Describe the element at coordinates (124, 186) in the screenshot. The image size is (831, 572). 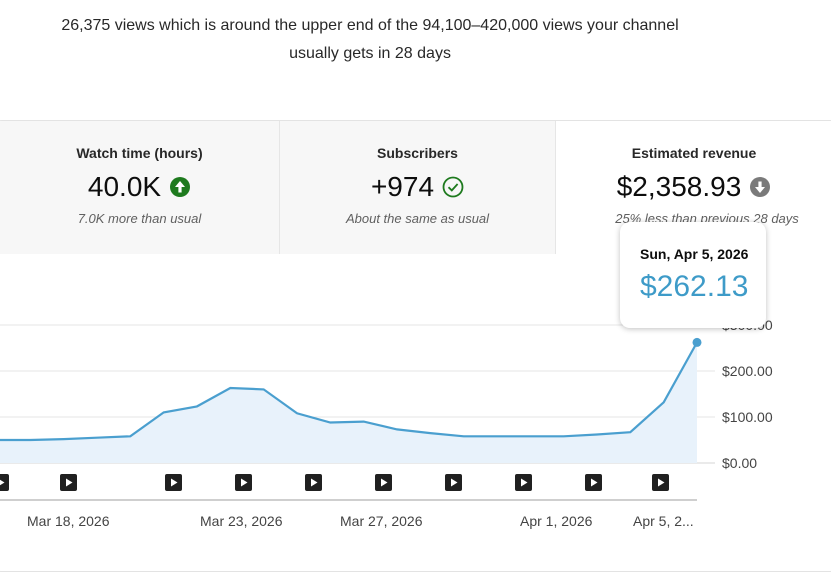
I see `metric-value: 40.0K` at that location.